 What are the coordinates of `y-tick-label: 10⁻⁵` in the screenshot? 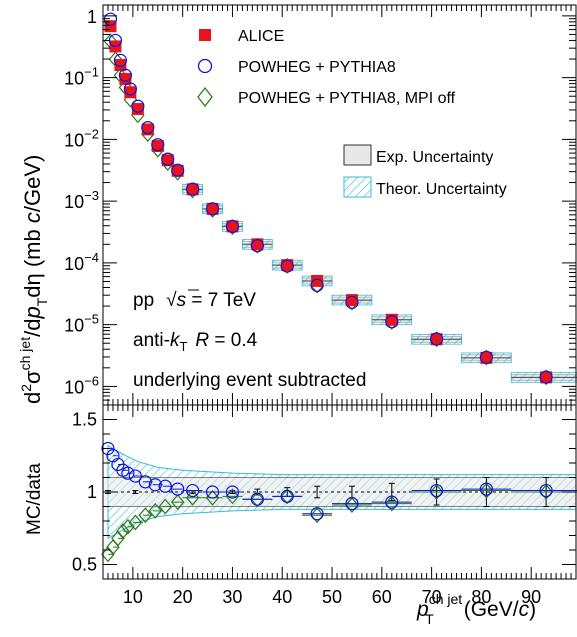 It's located at (81, 324).